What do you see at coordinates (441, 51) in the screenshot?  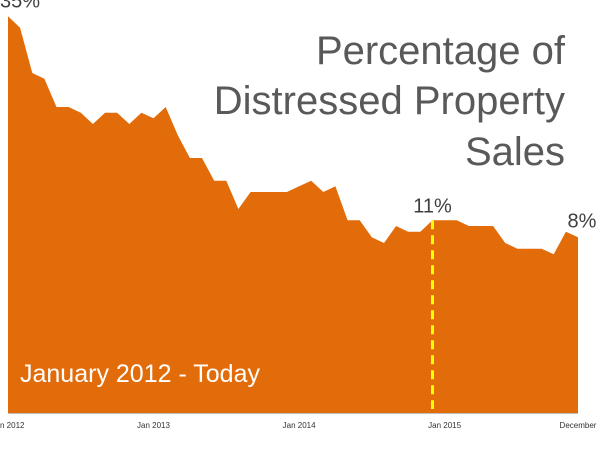 I see `chart-title-line-1: Percentage of` at bounding box center [441, 51].